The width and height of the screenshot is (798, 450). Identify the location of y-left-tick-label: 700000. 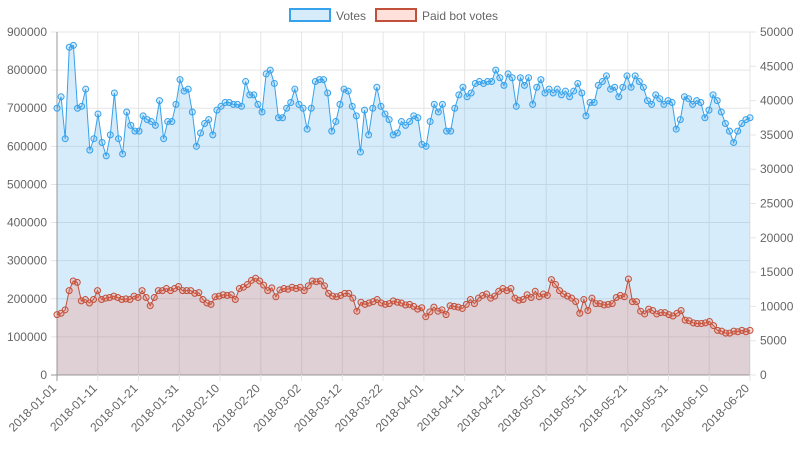
(27, 108).